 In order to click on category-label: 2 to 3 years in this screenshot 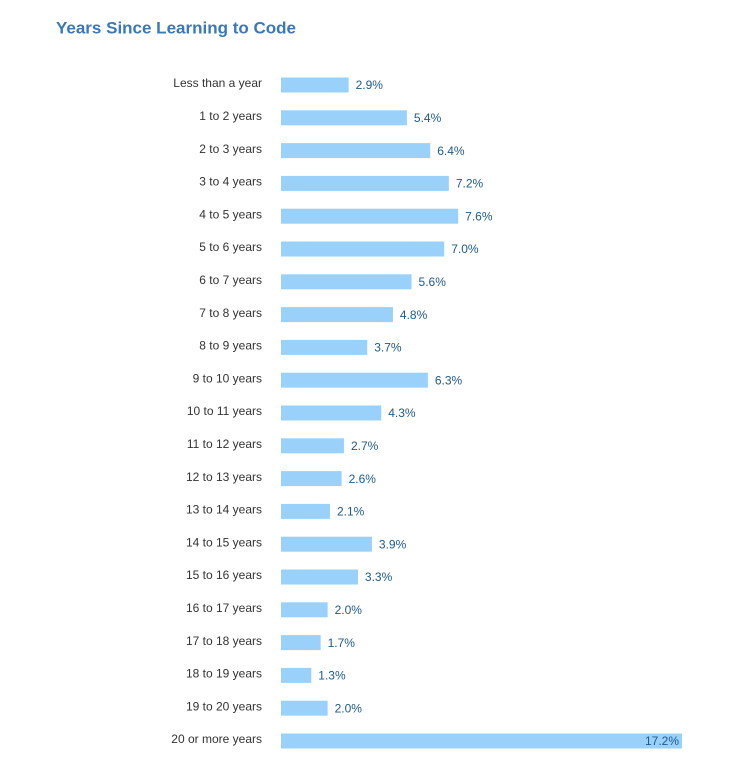, I will do `click(230, 149)`.